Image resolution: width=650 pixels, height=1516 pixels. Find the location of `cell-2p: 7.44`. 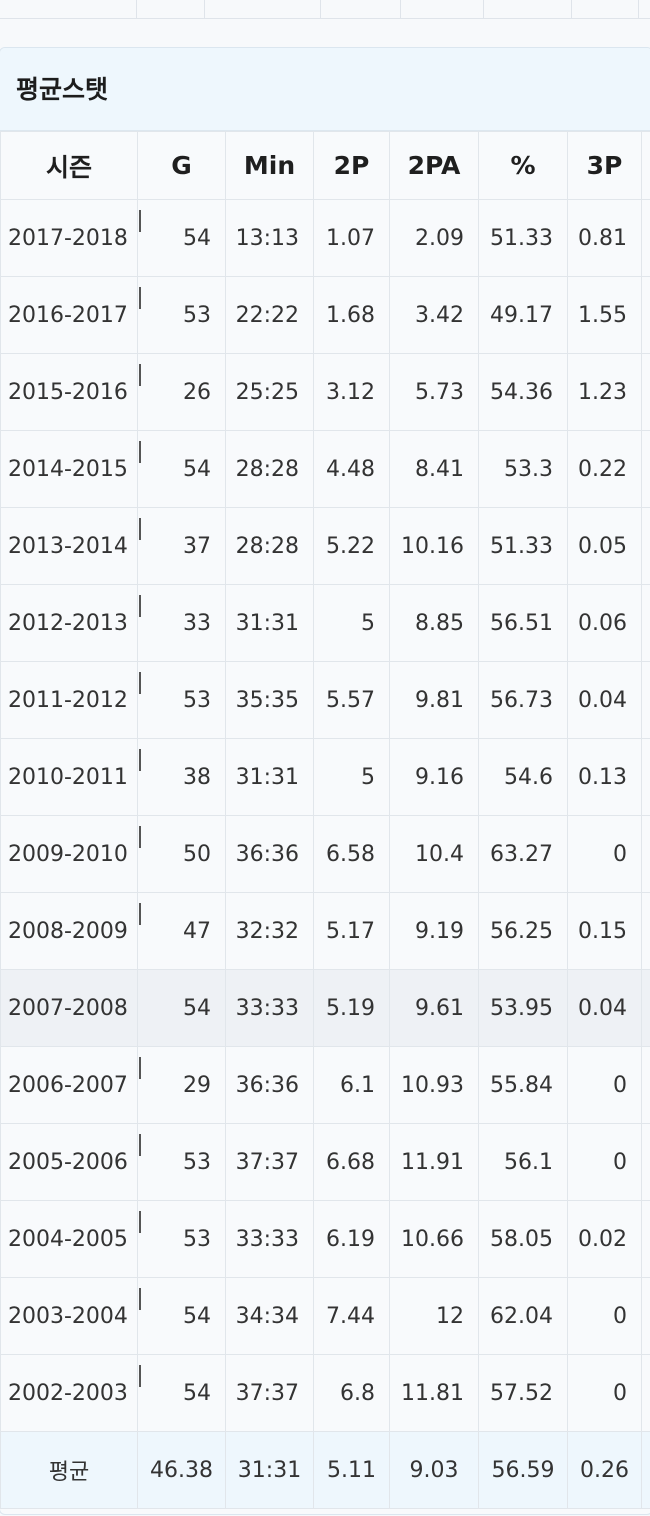

cell-2p: 7.44 is located at coordinates (351, 1316).